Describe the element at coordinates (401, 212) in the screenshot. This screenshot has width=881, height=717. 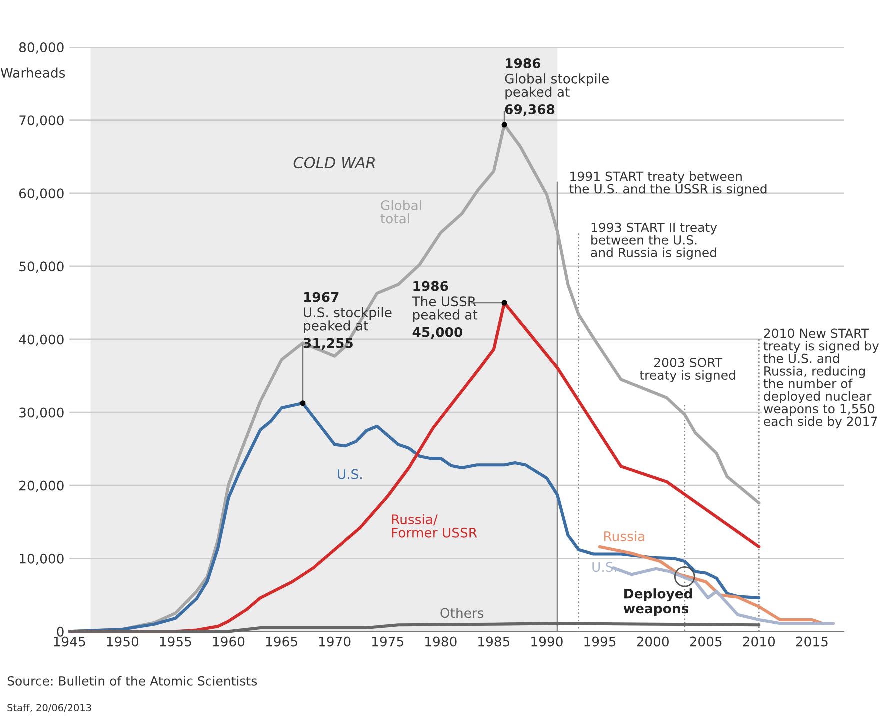
I see `series-label: Global total` at that location.